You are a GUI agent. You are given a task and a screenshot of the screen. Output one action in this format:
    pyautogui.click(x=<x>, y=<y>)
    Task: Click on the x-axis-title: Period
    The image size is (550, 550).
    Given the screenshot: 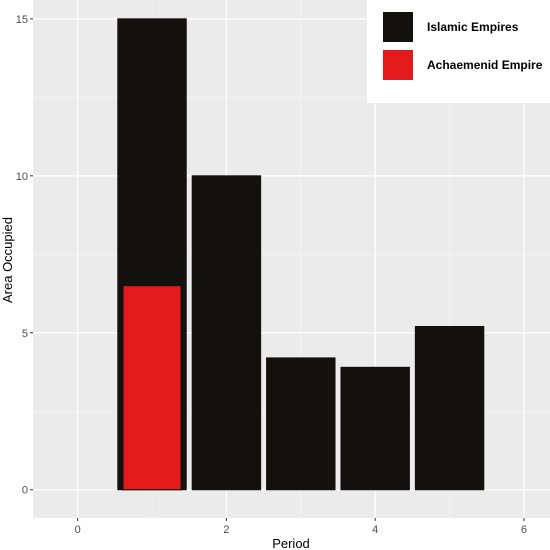 What is the action you would take?
    pyautogui.click(x=291, y=543)
    